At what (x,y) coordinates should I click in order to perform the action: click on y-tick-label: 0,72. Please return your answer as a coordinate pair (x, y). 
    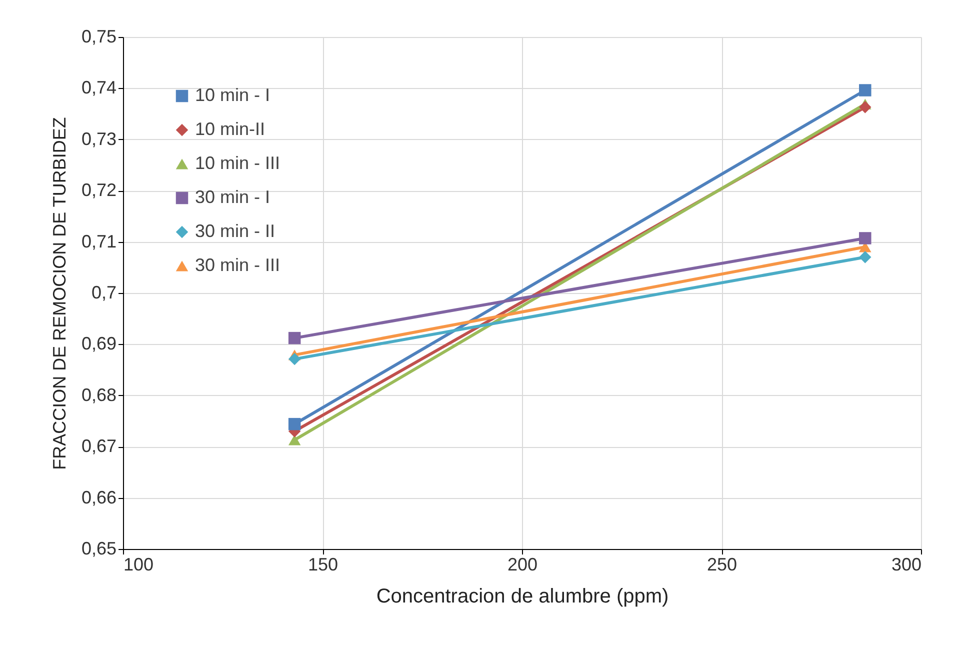
    Looking at the image, I should click on (98, 190).